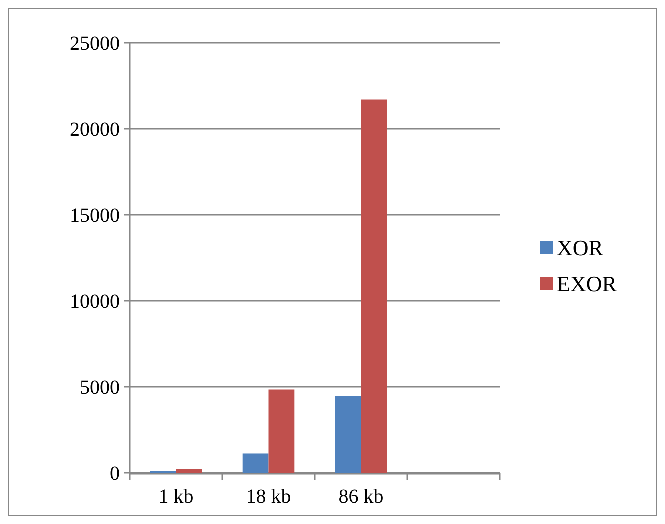 The height and width of the screenshot is (524, 665). I want to click on y-tick-label: 10000, so click(95, 302).